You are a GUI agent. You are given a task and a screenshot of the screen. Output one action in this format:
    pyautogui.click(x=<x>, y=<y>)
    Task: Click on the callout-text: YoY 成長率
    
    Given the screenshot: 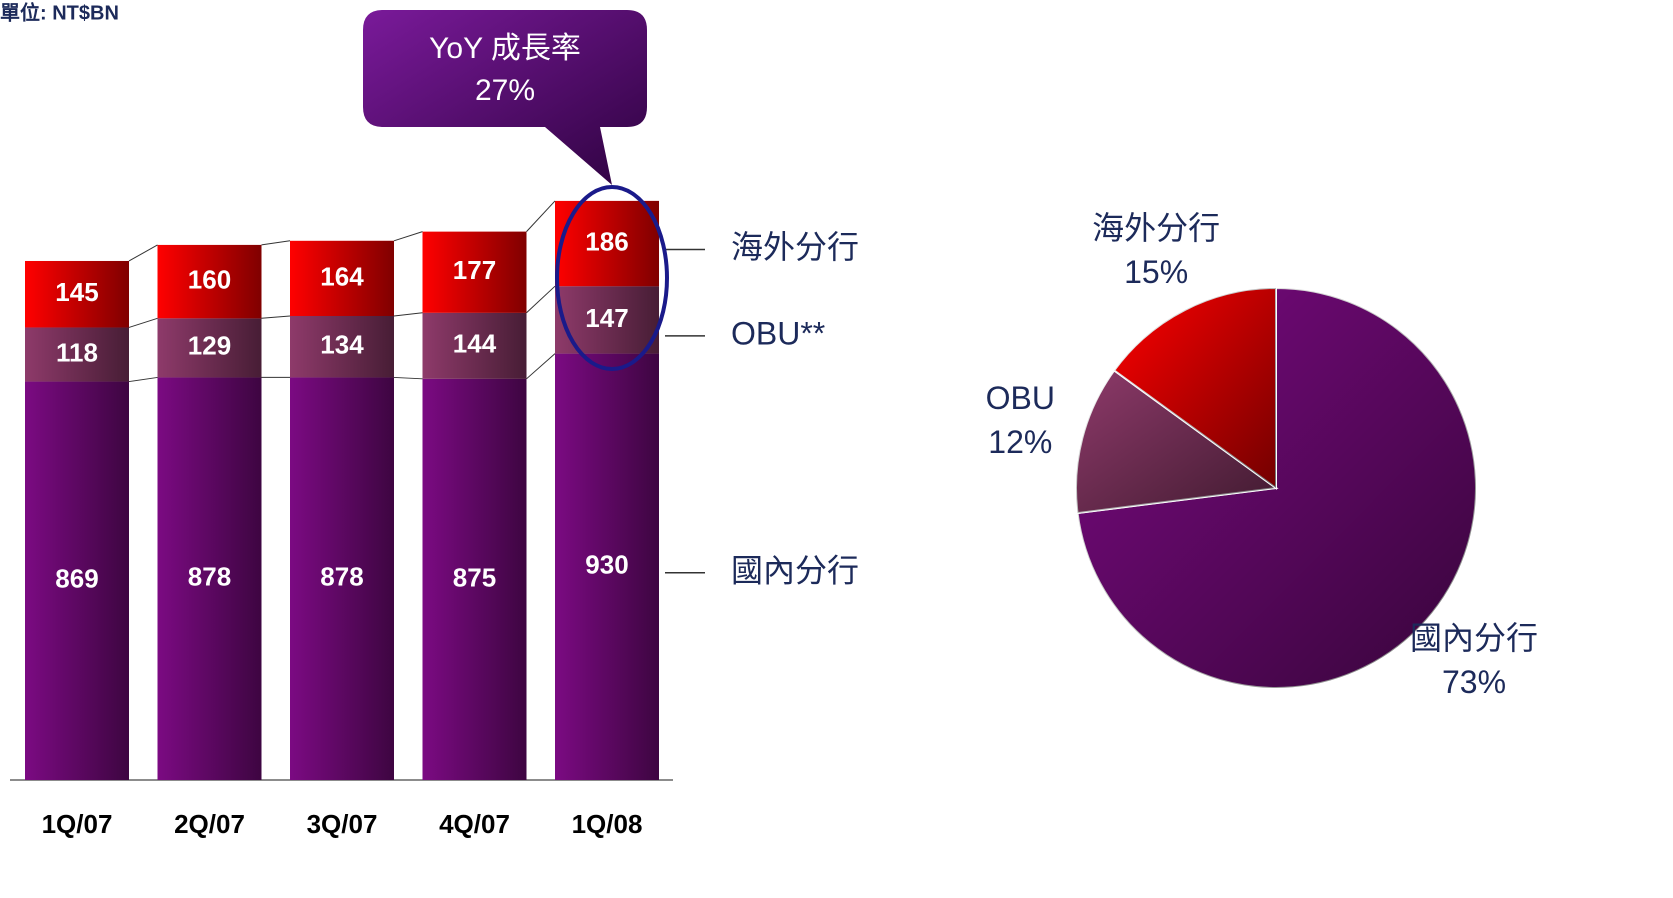 What is the action you would take?
    pyautogui.click(x=505, y=48)
    